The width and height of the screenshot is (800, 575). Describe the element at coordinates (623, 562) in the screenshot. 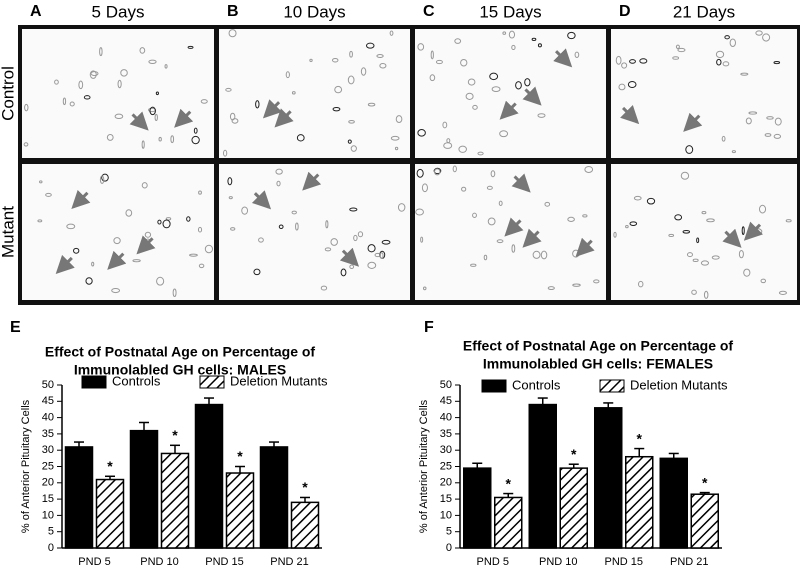

I see `x-tick-label: PND 15` at that location.